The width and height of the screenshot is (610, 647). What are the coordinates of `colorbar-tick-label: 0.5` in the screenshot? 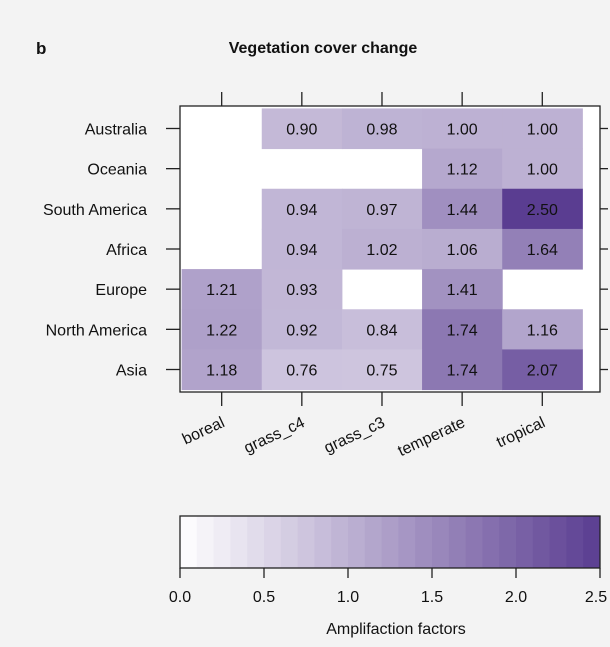 It's located at (264, 597).